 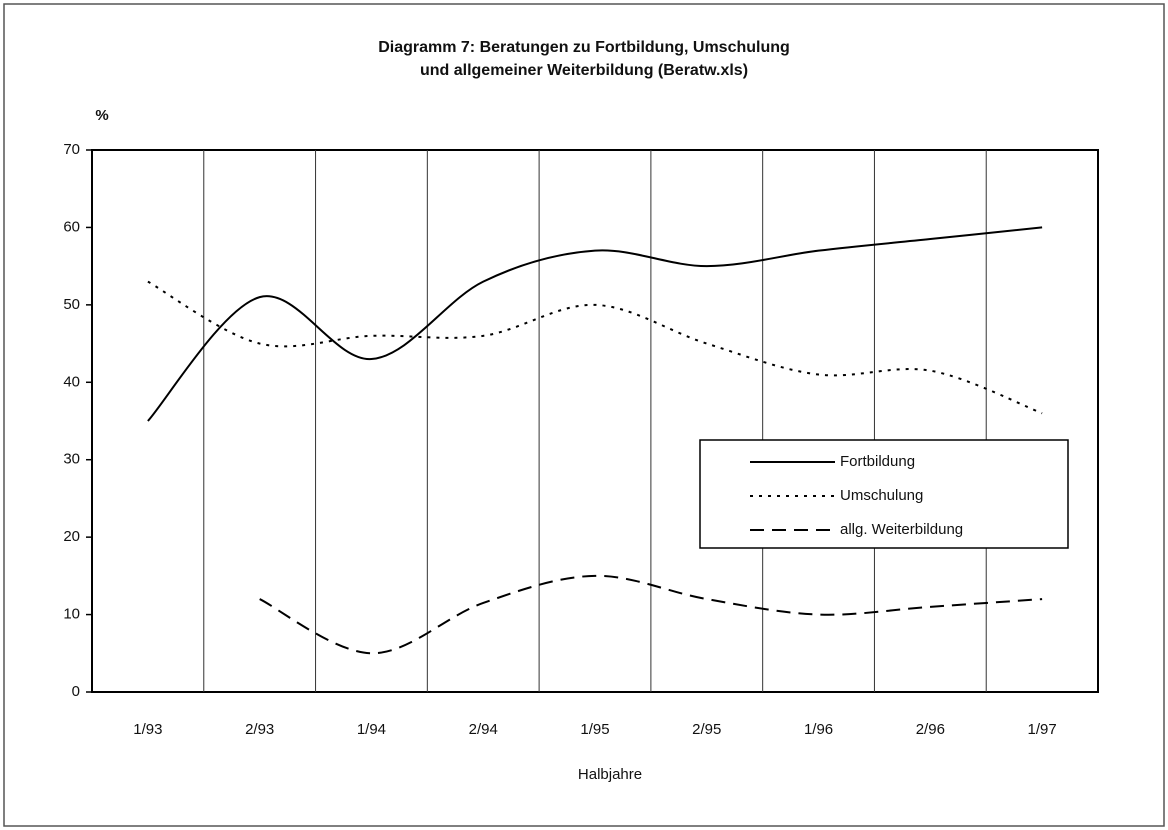 What do you see at coordinates (147, 729) in the screenshot?
I see `x-tick-label: 1/93` at bounding box center [147, 729].